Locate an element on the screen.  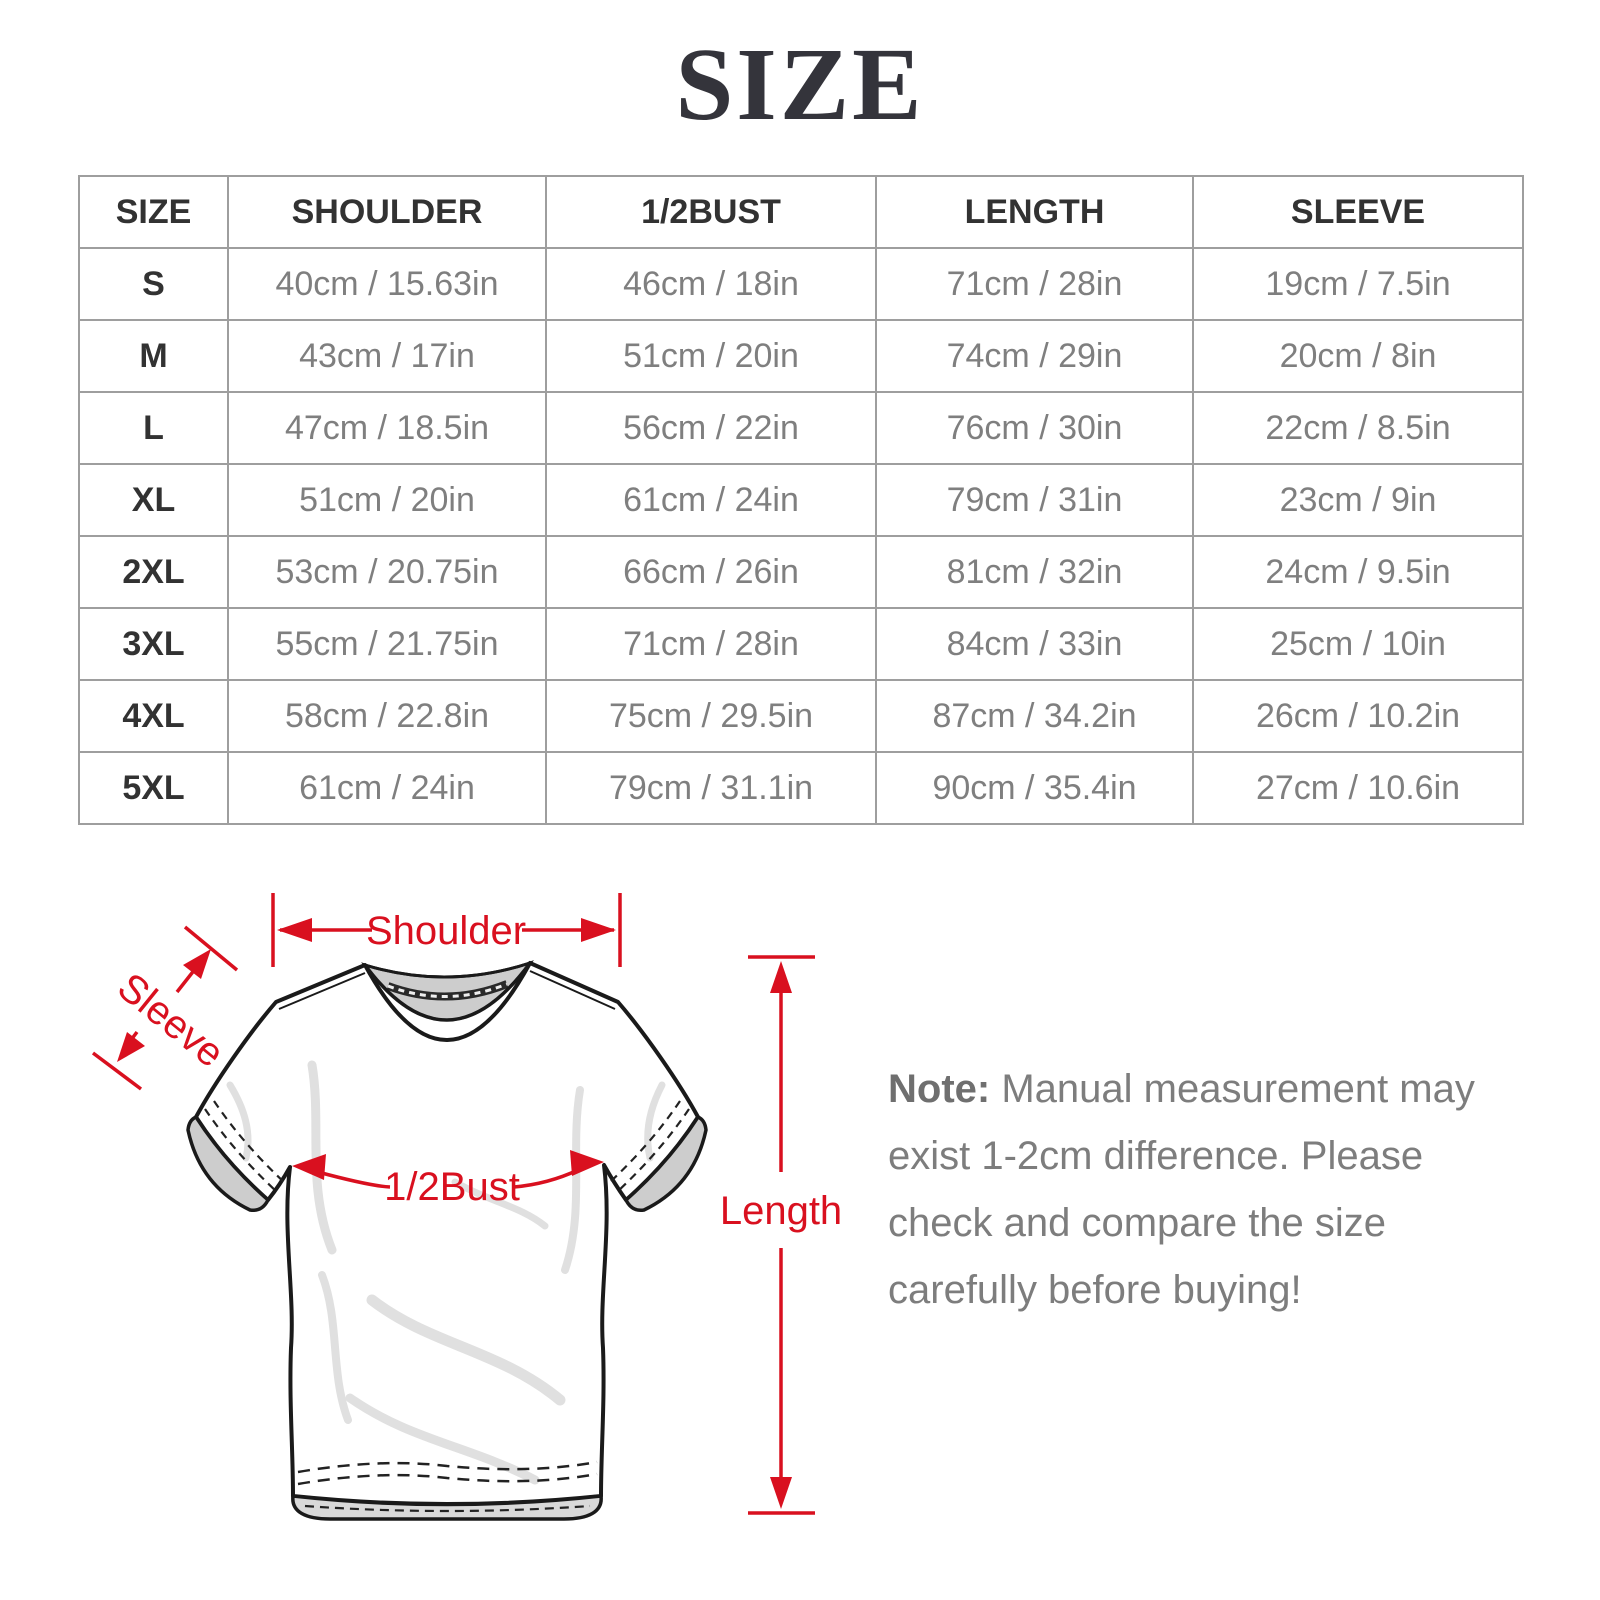
shoulder-cell: 40cm / 15.63in is located at coordinates (387, 284).